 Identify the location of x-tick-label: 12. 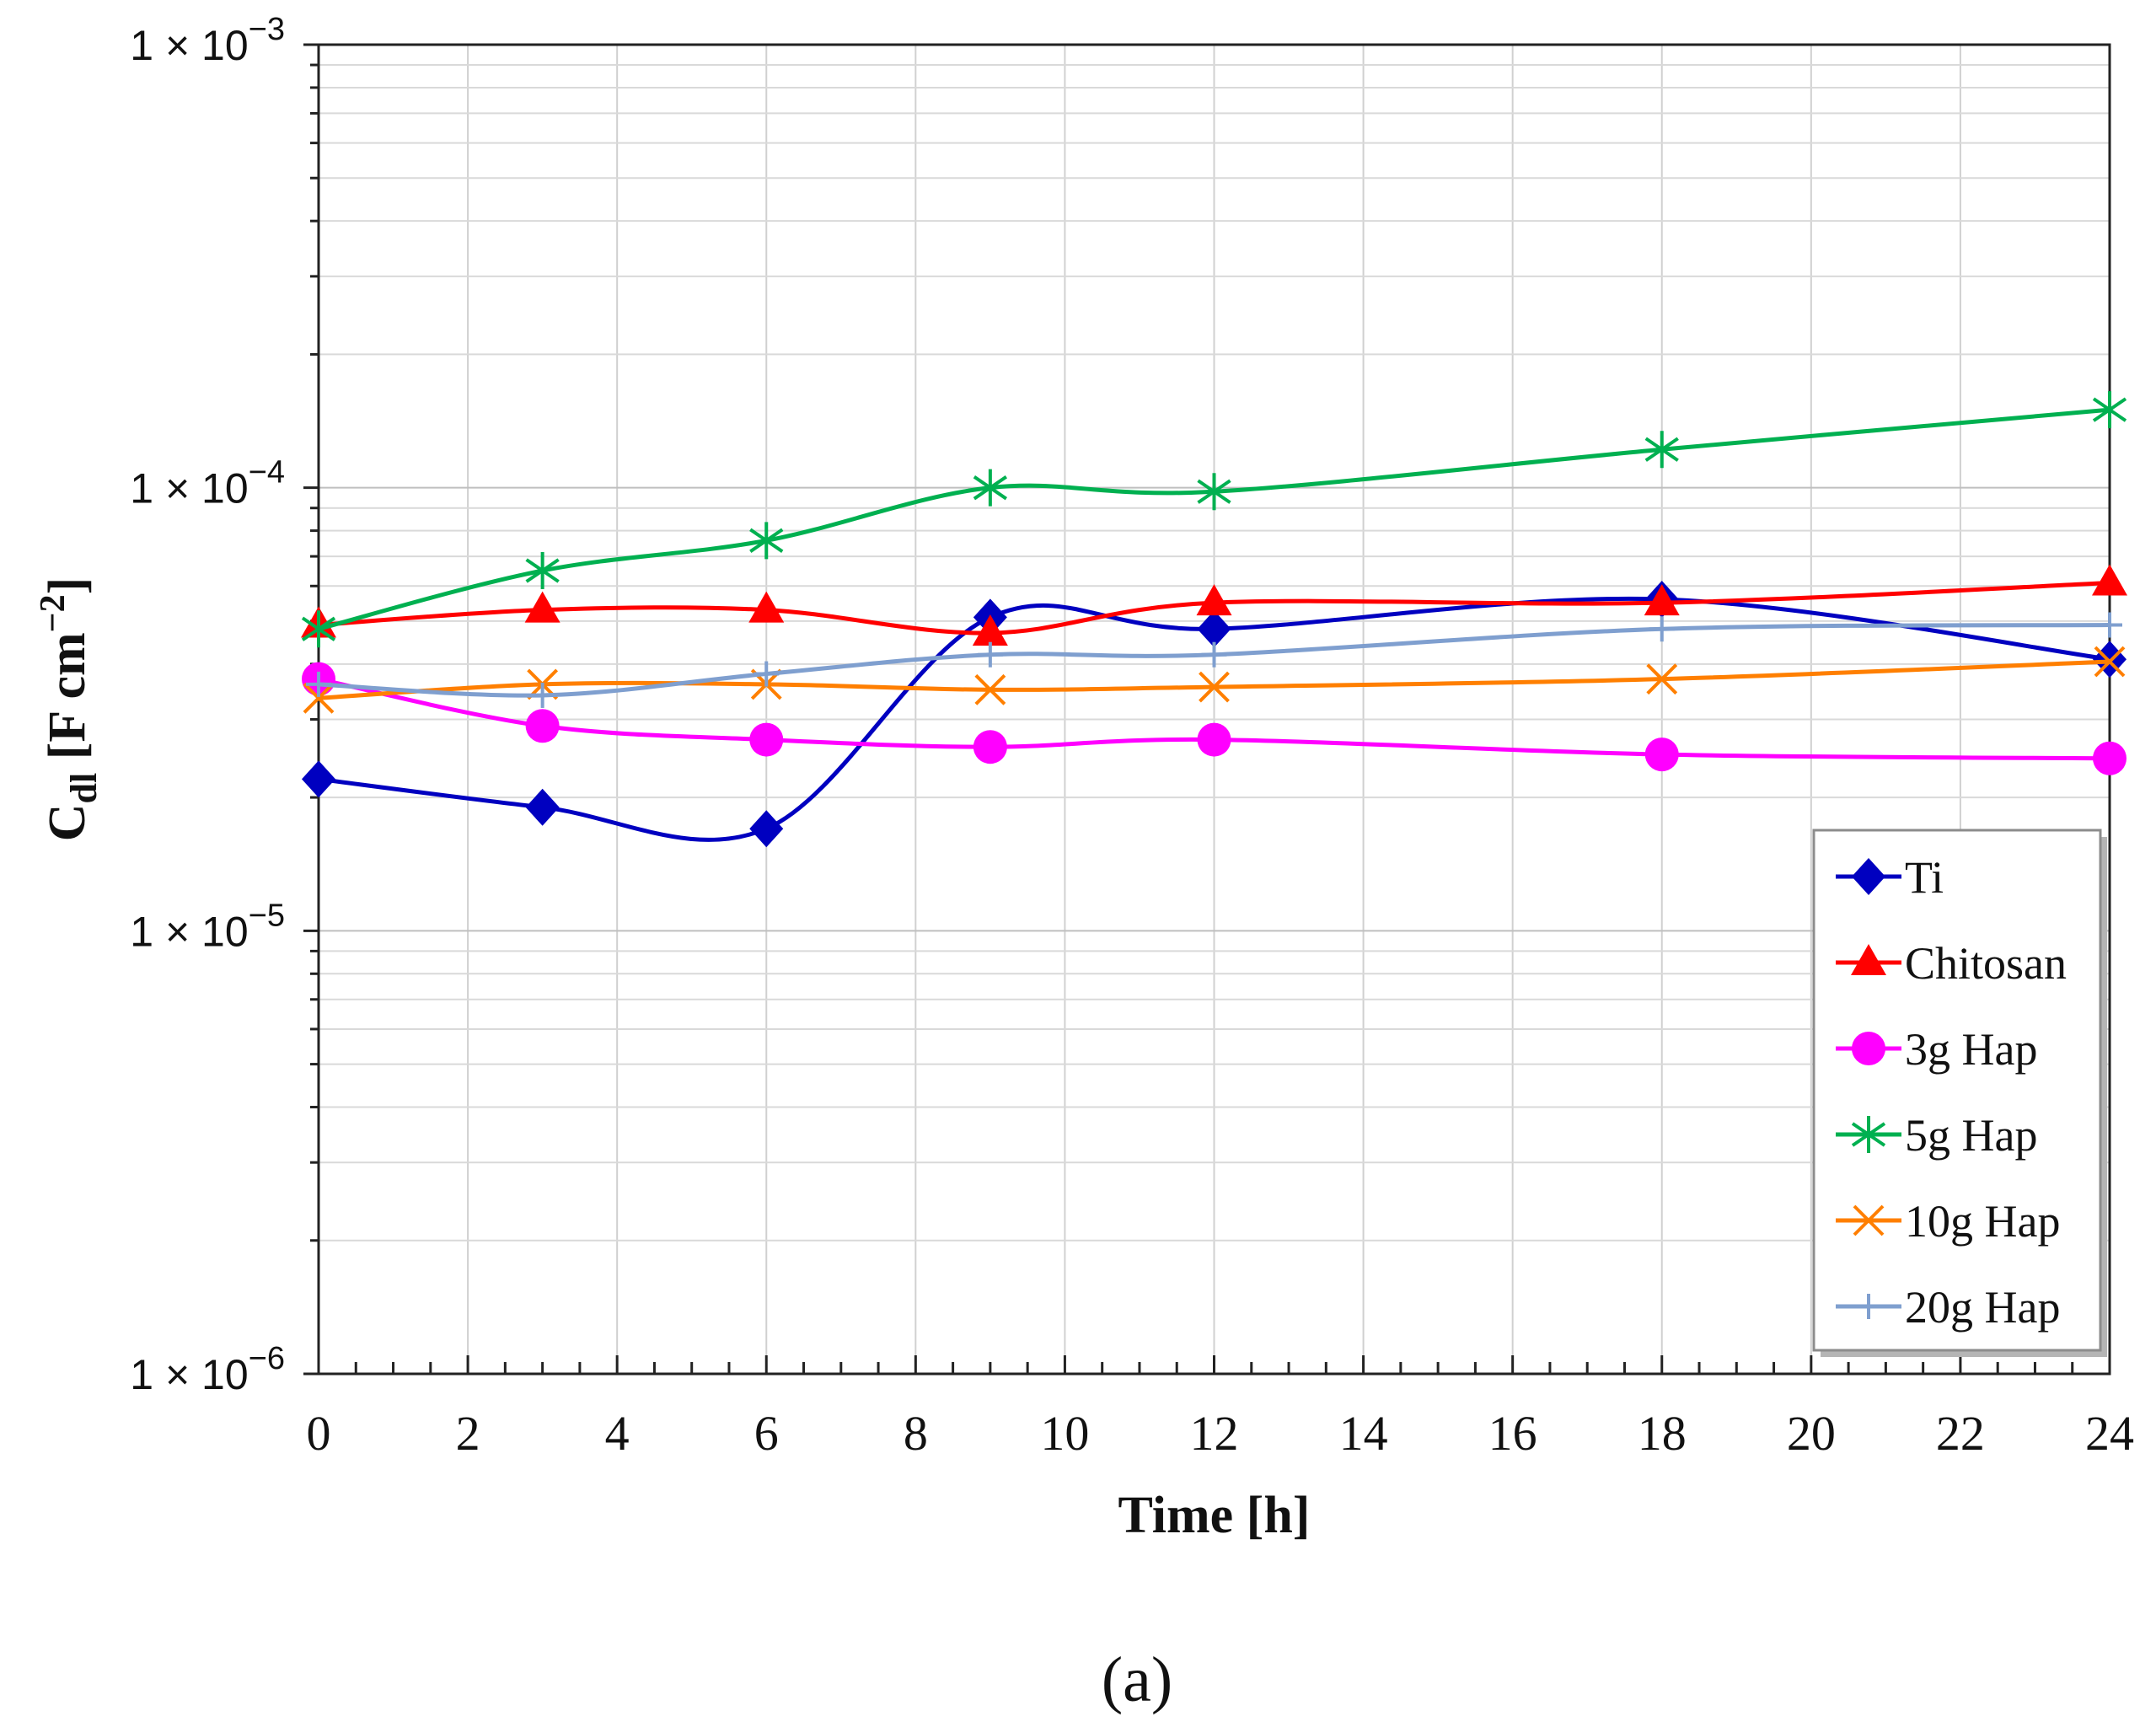
(1214, 1433).